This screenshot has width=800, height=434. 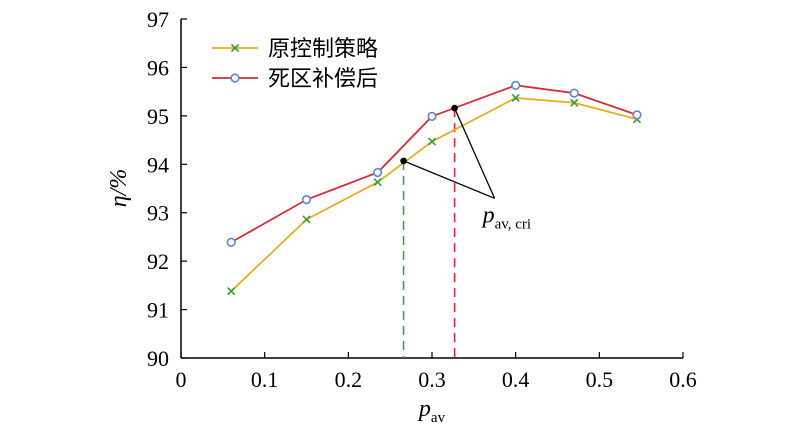 I want to click on x-axis-title-main: p, so click(x=424, y=409).